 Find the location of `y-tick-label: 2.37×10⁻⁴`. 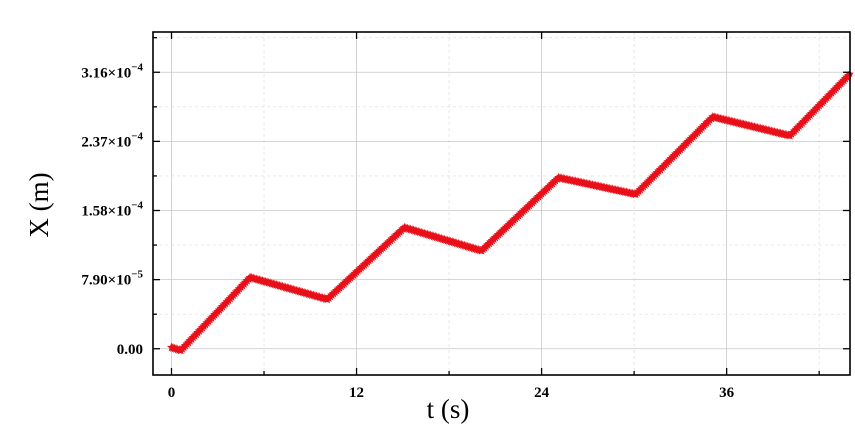

y-tick-label: 2.37×10⁻⁴ is located at coordinates (112, 140).